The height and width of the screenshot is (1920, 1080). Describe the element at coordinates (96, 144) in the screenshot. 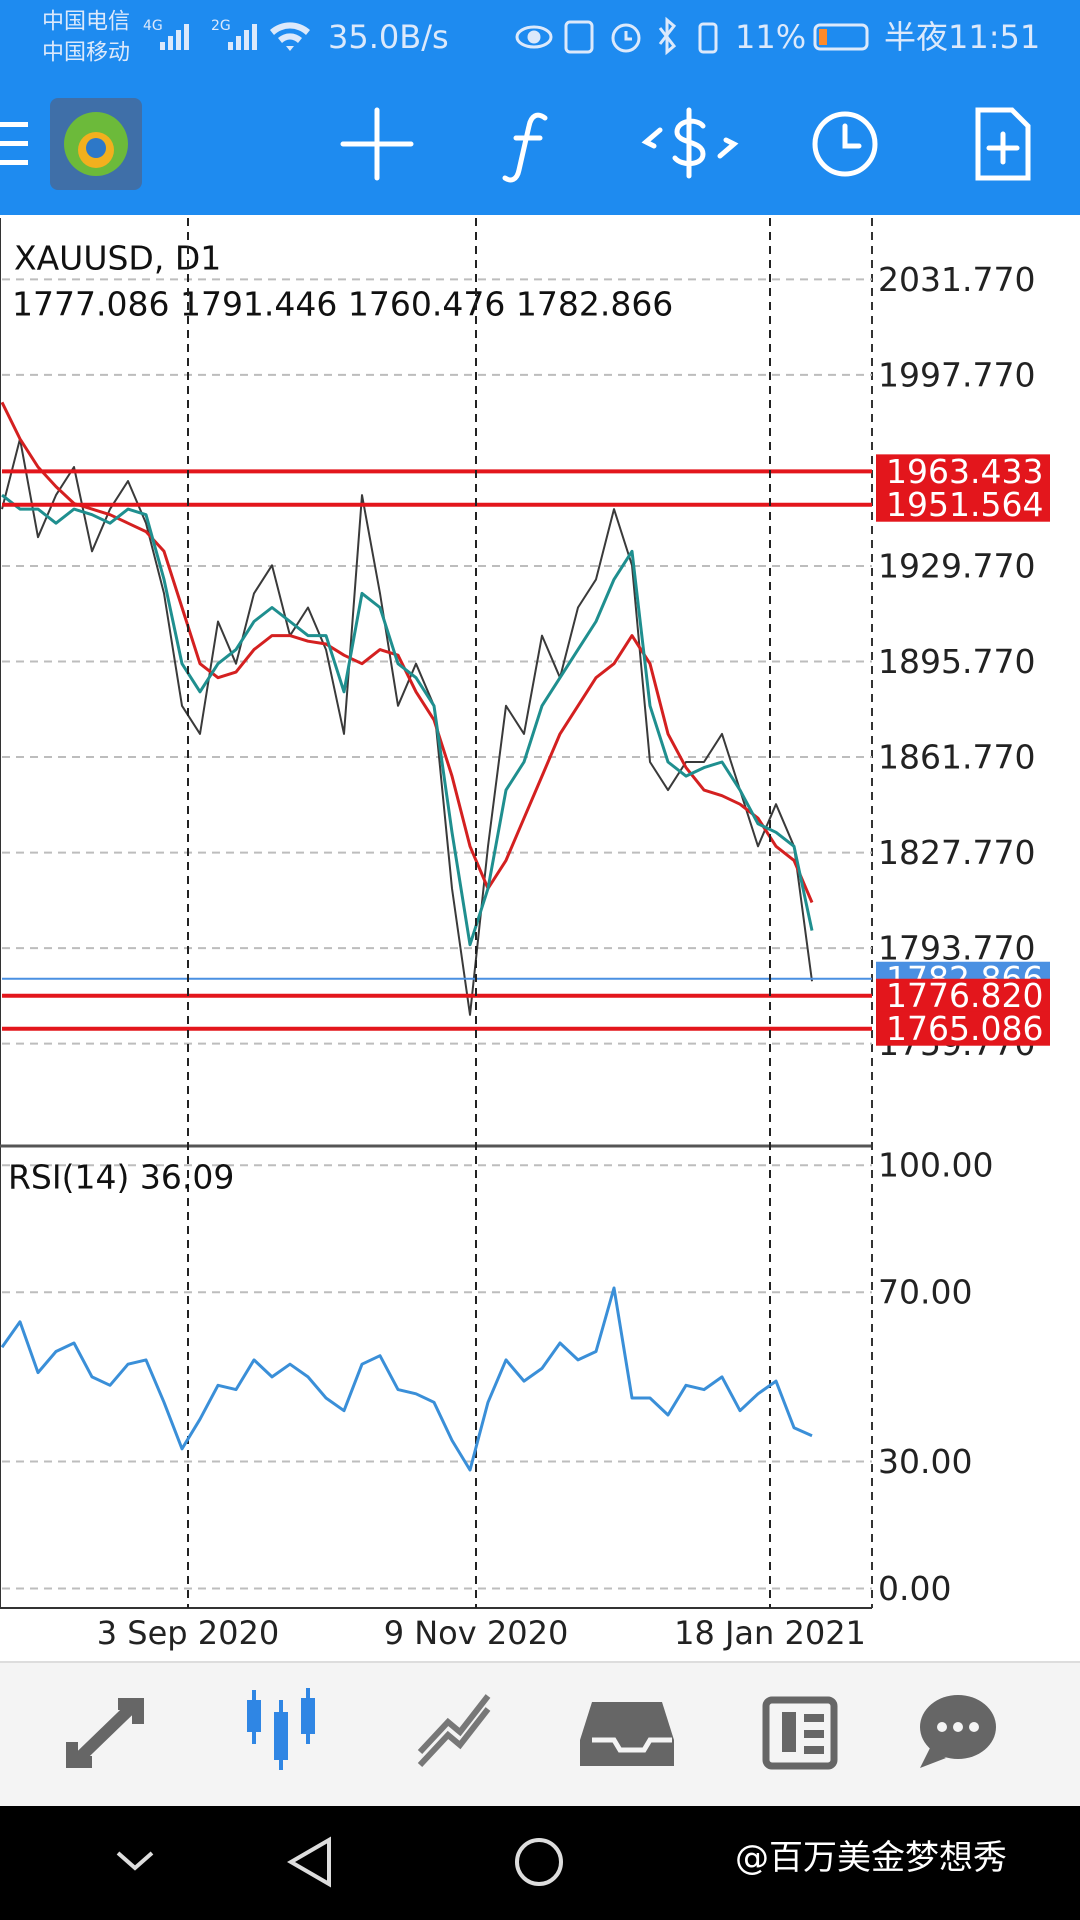

I see `app-icon` at that location.